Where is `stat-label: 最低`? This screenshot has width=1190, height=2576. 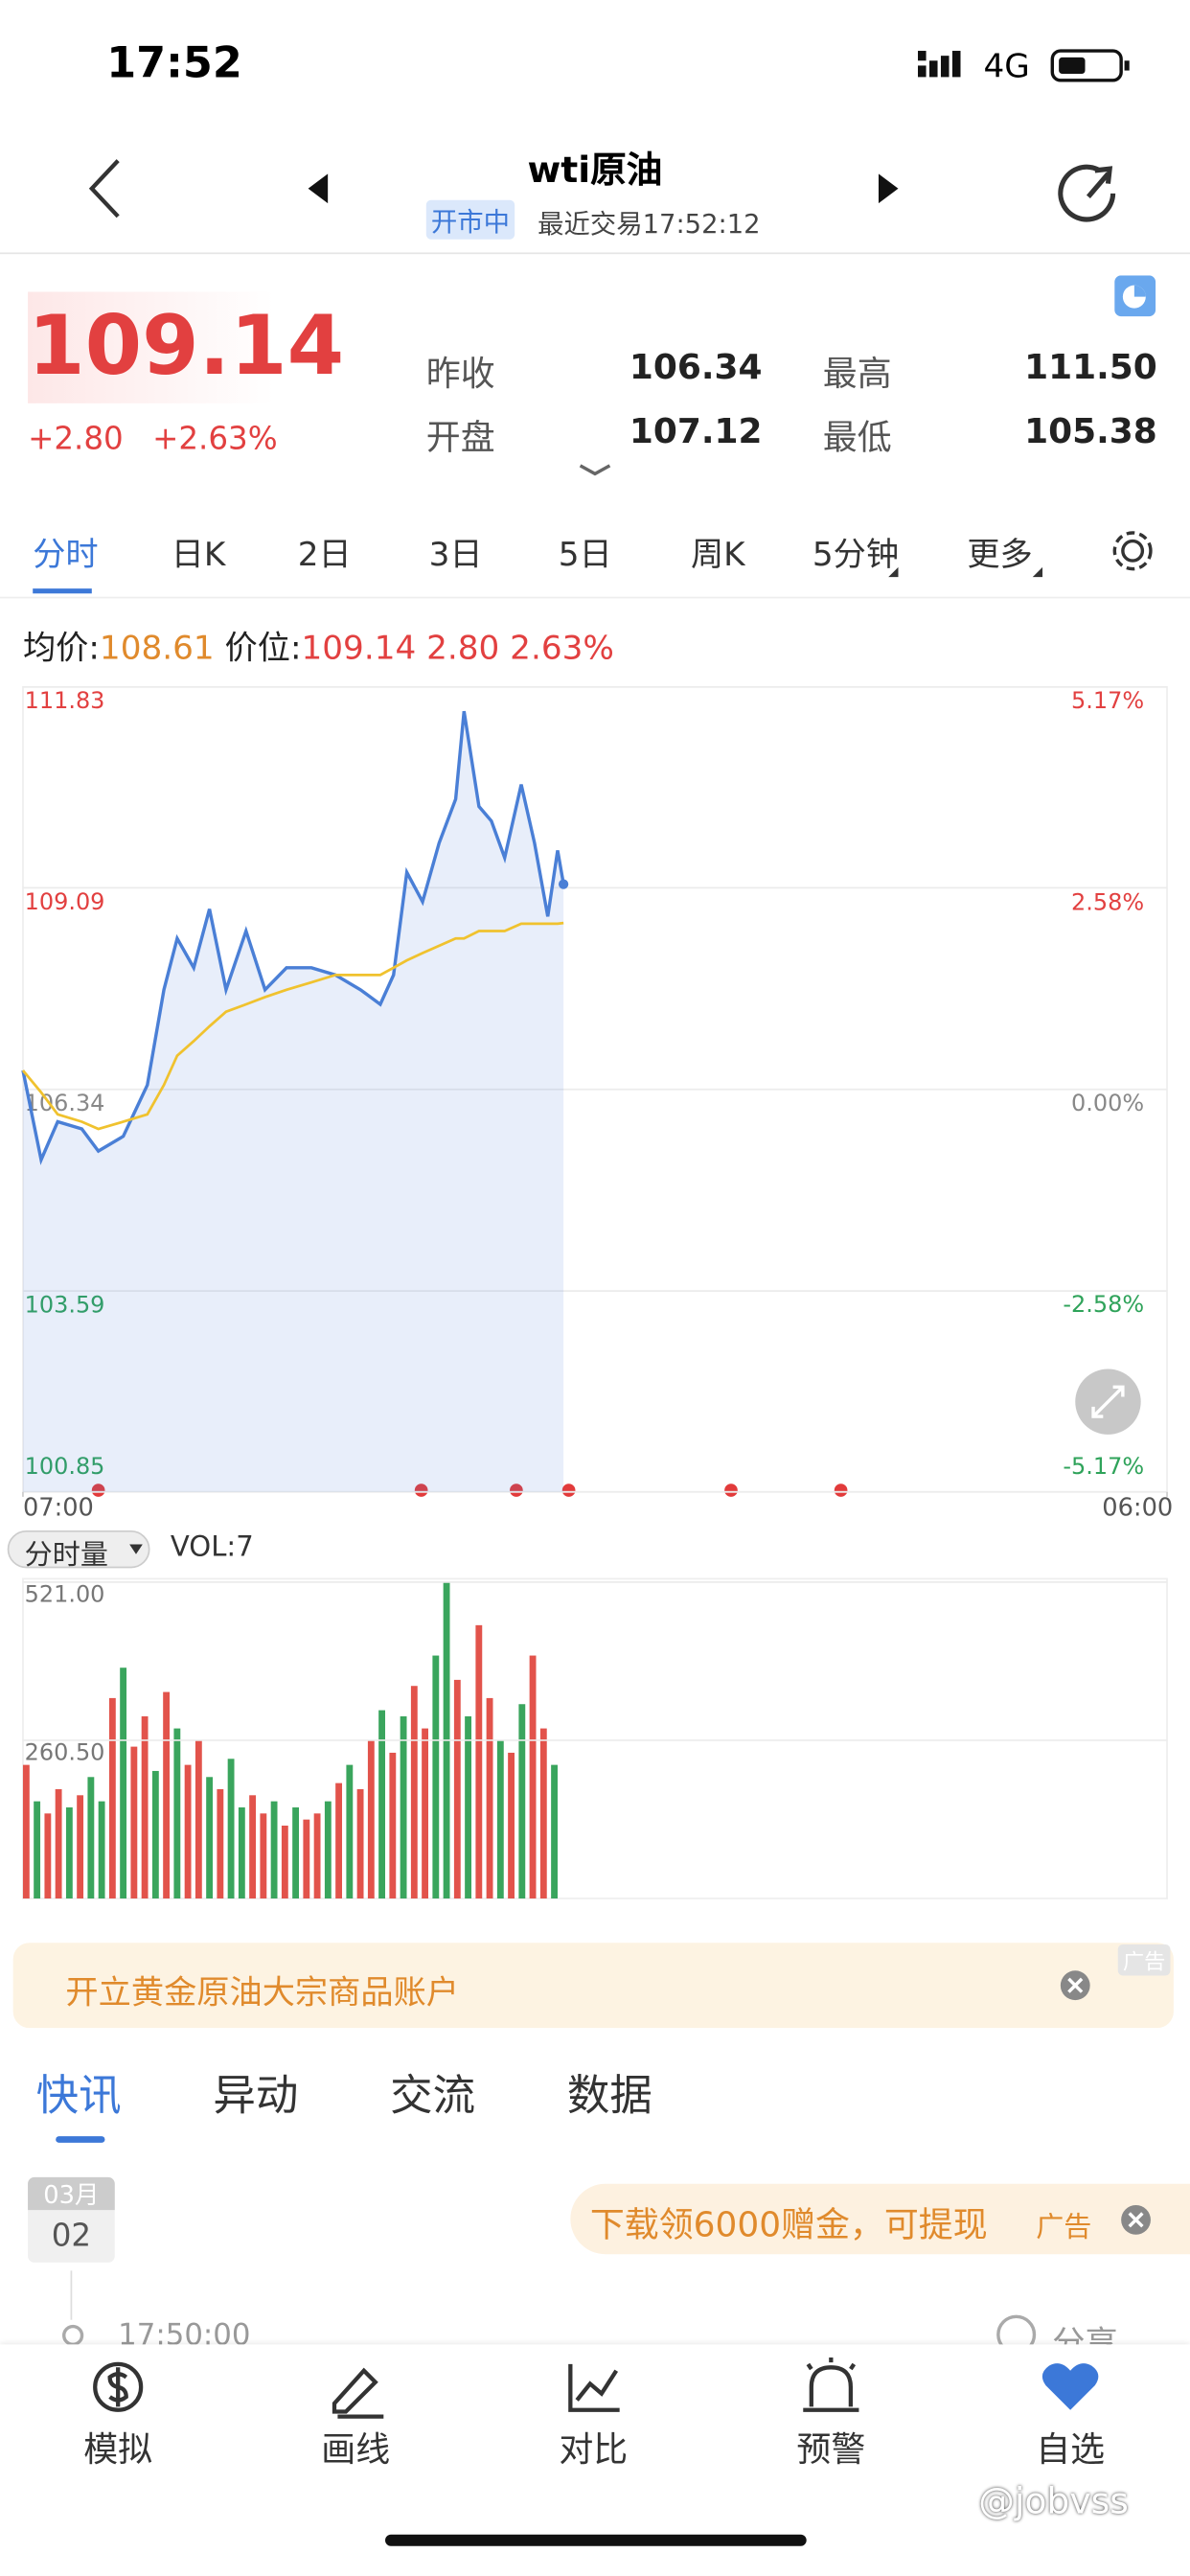
stat-label: 最低 is located at coordinates (857, 438).